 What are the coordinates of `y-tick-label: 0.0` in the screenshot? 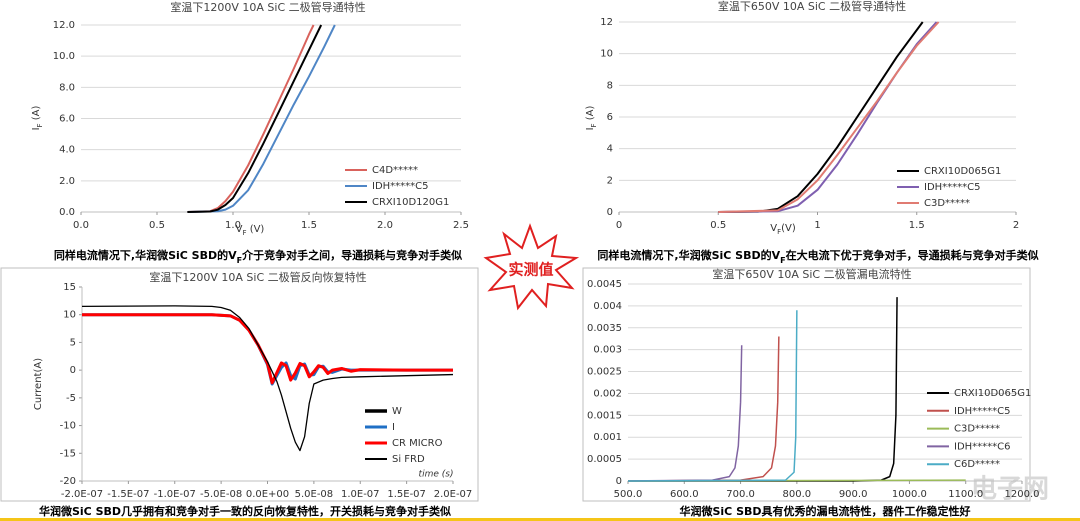 It's located at (67, 212).